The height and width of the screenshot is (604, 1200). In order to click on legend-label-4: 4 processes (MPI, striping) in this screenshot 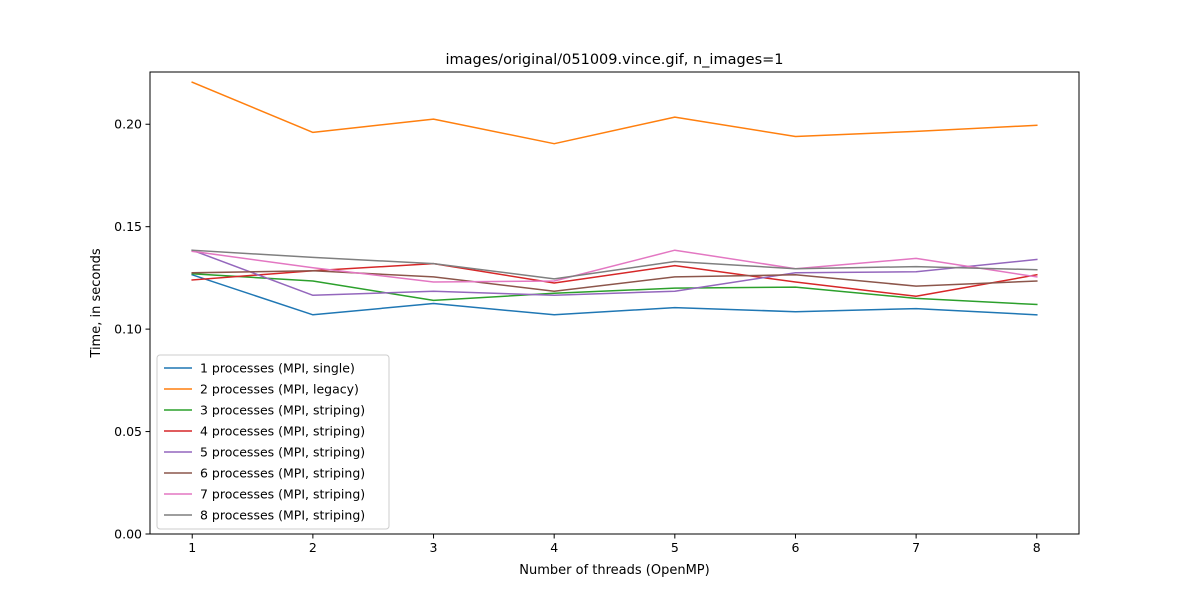, I will do `click(282, 431)`.